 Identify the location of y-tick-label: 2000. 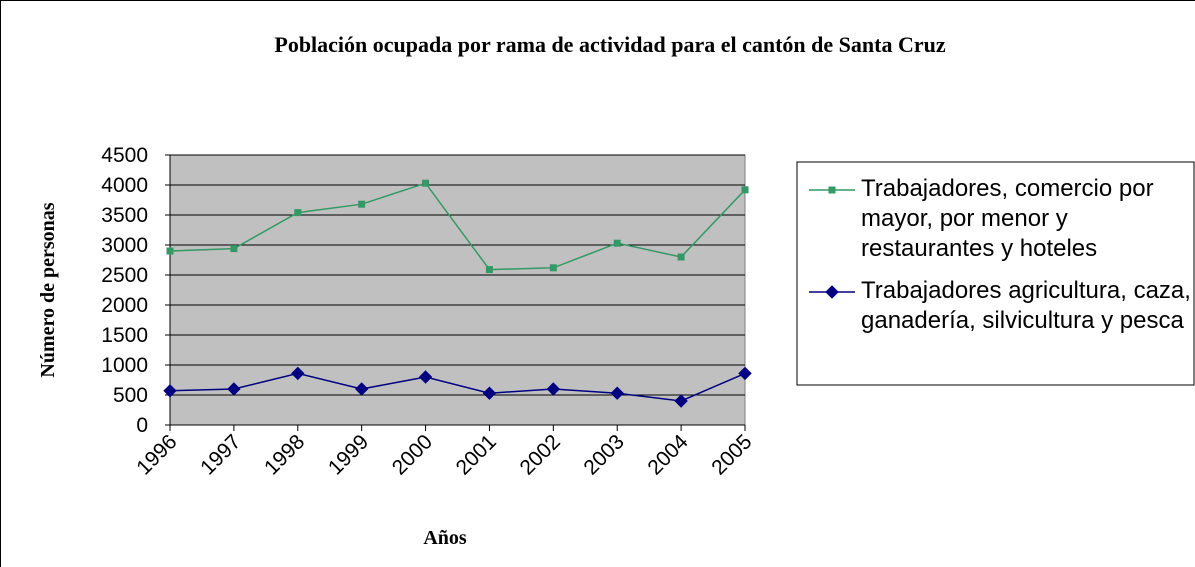
(124, 305).